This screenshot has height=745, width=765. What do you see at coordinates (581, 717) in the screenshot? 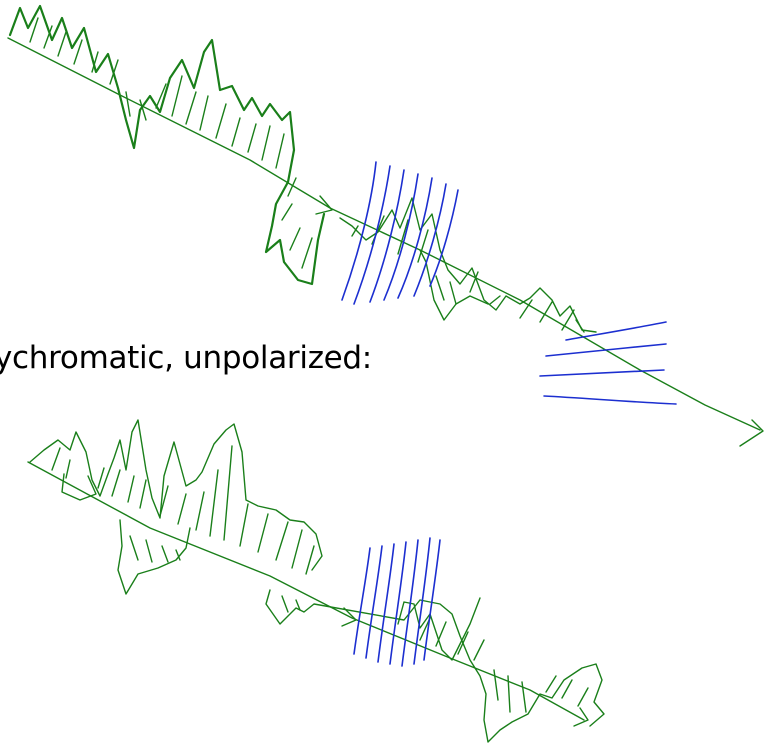
I see `lower-end-arrow` at bounding box center [581, 717].